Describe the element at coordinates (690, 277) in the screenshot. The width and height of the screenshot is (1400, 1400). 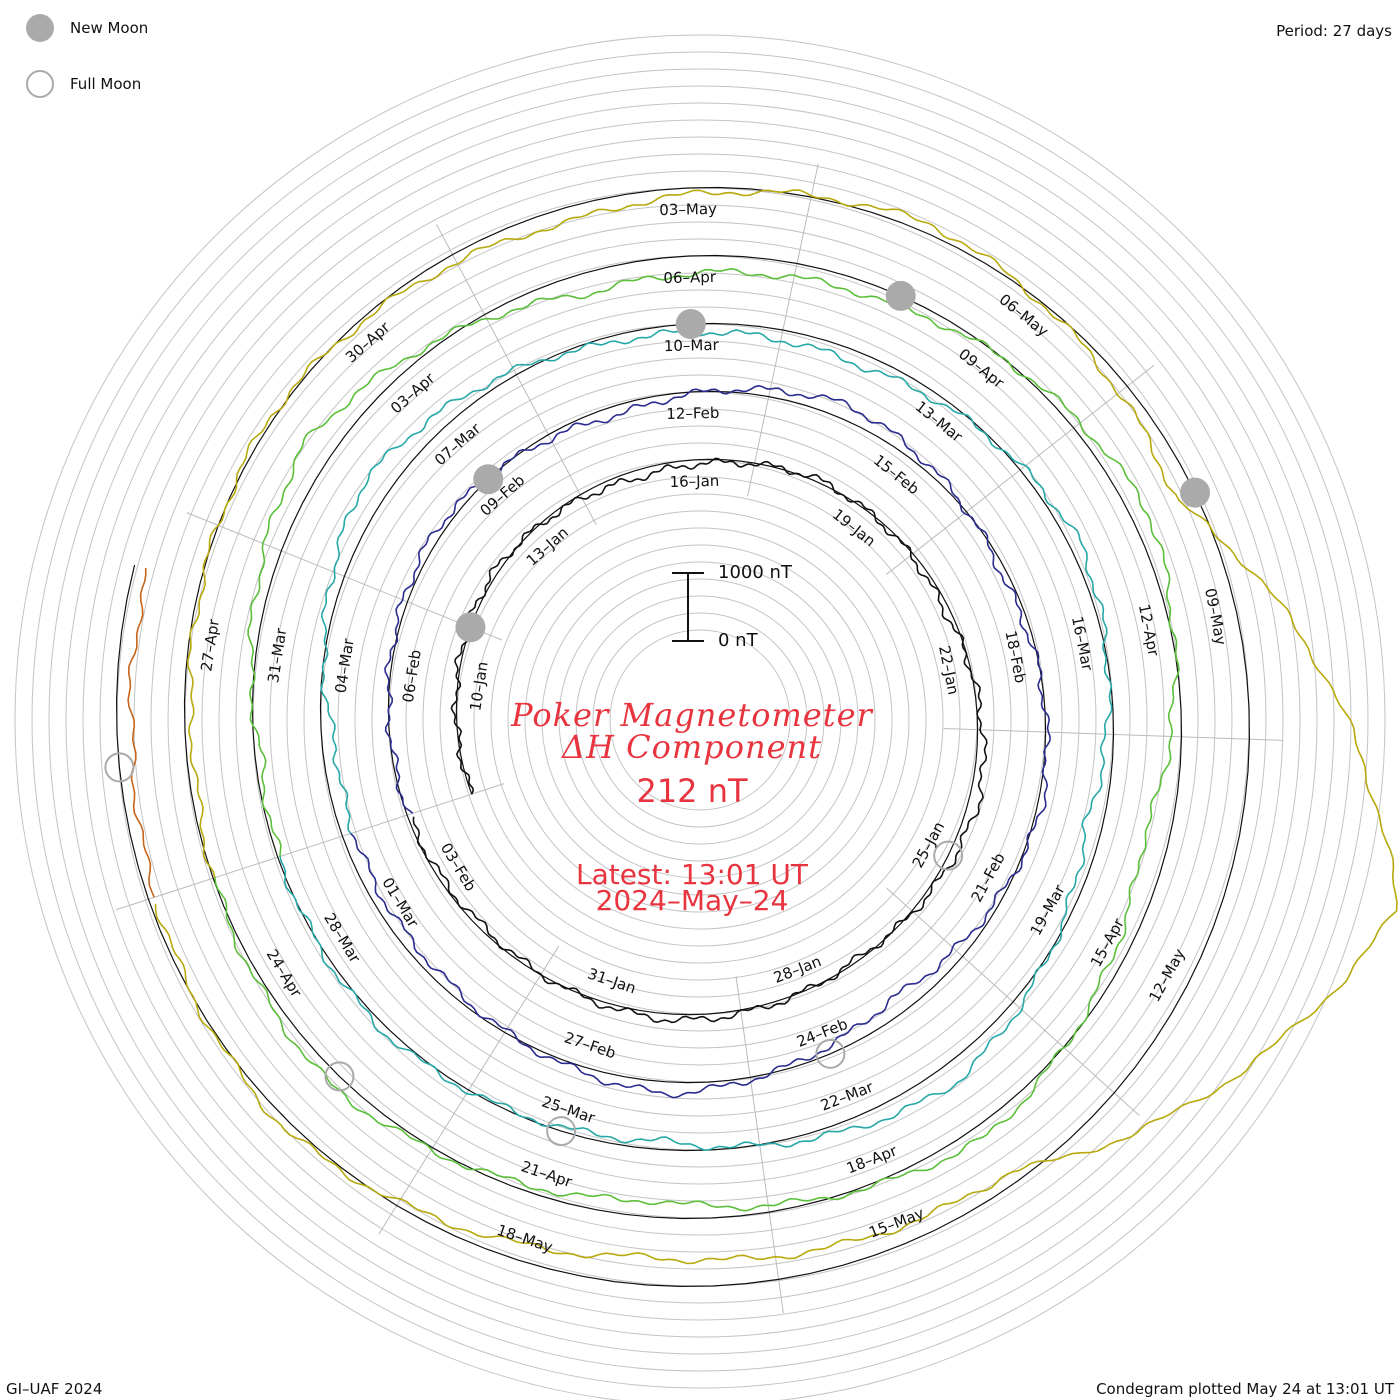
I see `date-label: 06–Apr` at that location.